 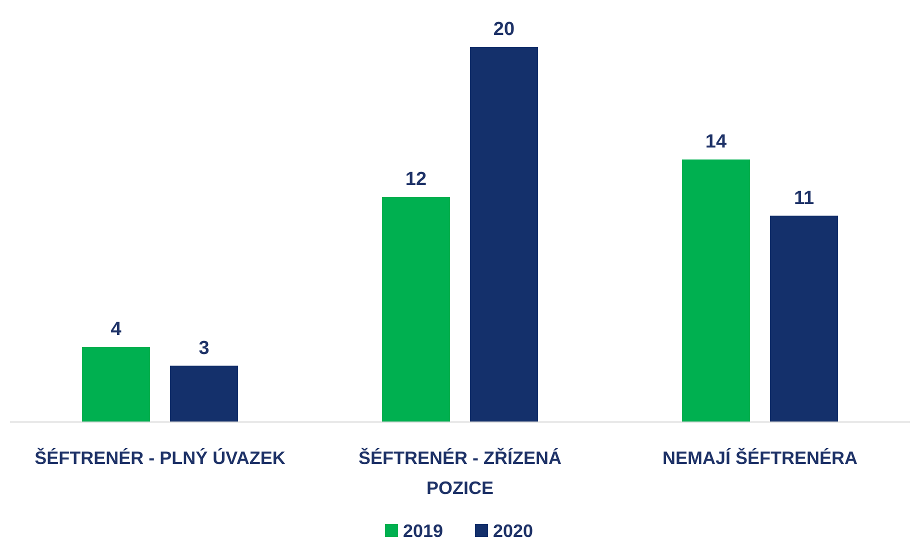 What do you see at coordinates (760, 457) in the screenshot?
I see `x-tick-label: NEMAJÍ ŠÉFTRENÉRA` at bounding box center [760, 457].